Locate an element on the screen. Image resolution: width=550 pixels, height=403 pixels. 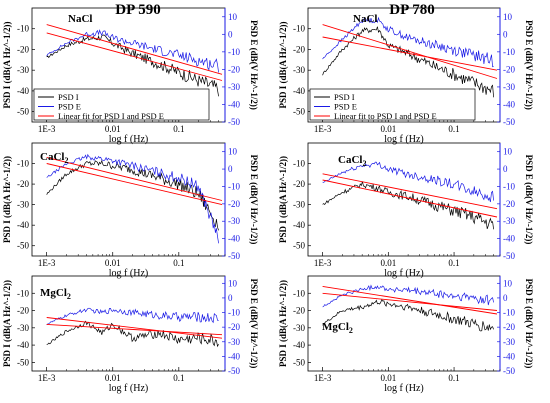
plot-frame is located at coordinates (404, 199).